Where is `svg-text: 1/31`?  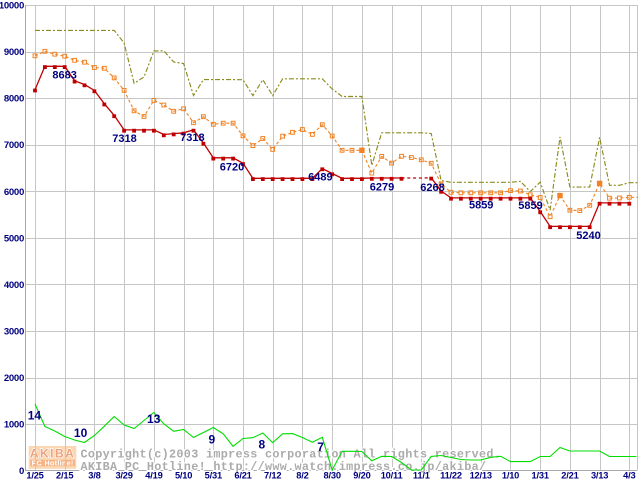
svg-text: 1/31 is located at coordinates (540, 475).